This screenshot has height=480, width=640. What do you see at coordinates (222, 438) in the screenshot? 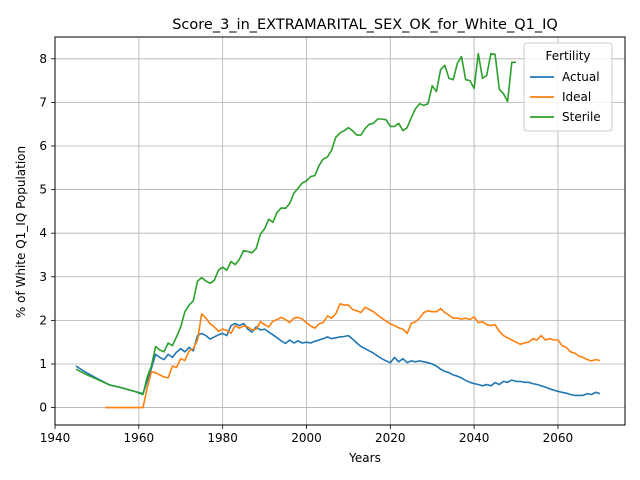
I see `x-tick-label: 1980` at bounding box center [222, 438].